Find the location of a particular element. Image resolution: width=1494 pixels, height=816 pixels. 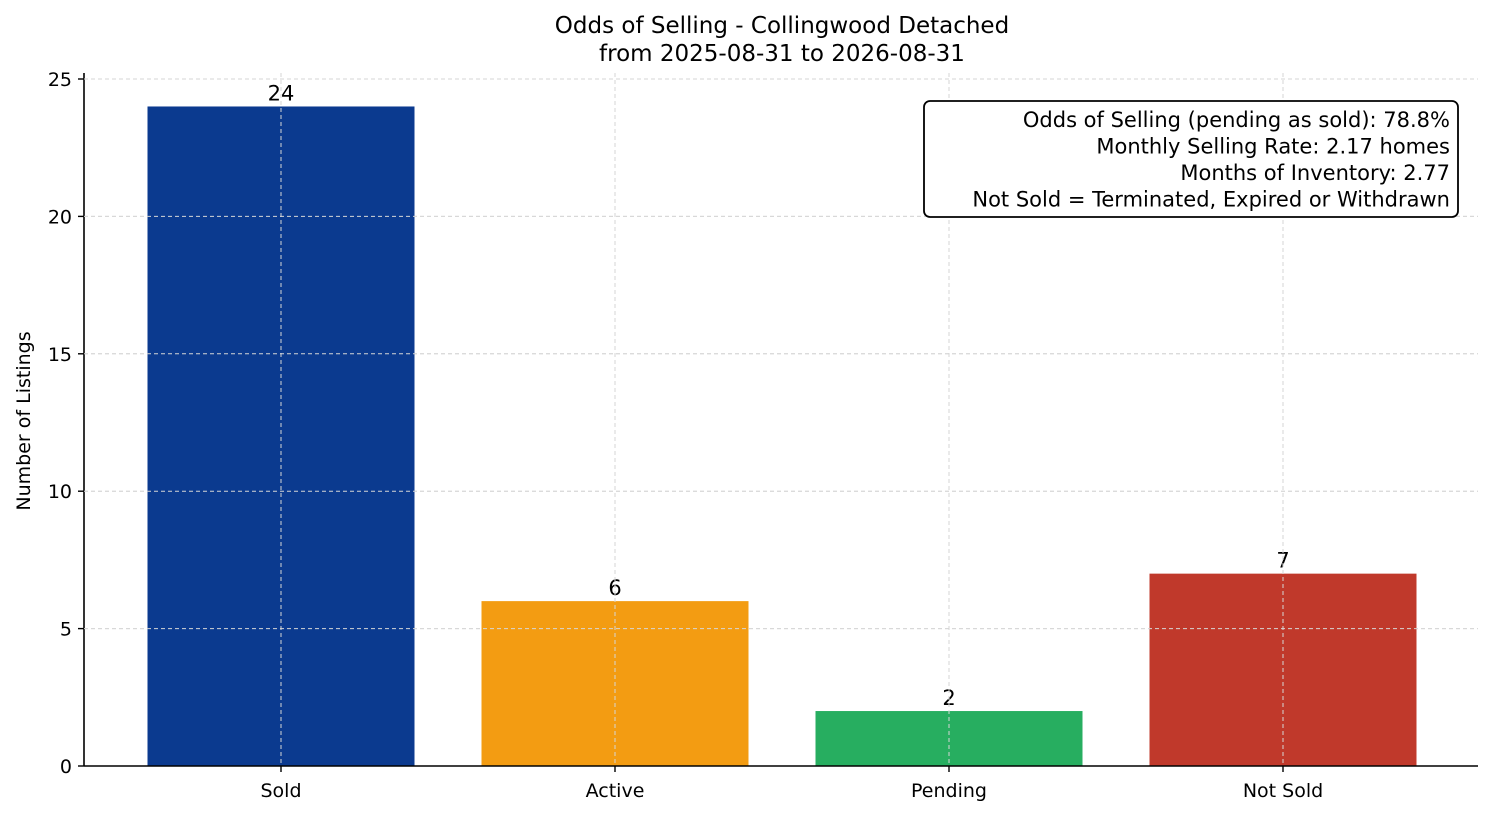

y-tick-label: 0 is located at coordinates (66, 767).